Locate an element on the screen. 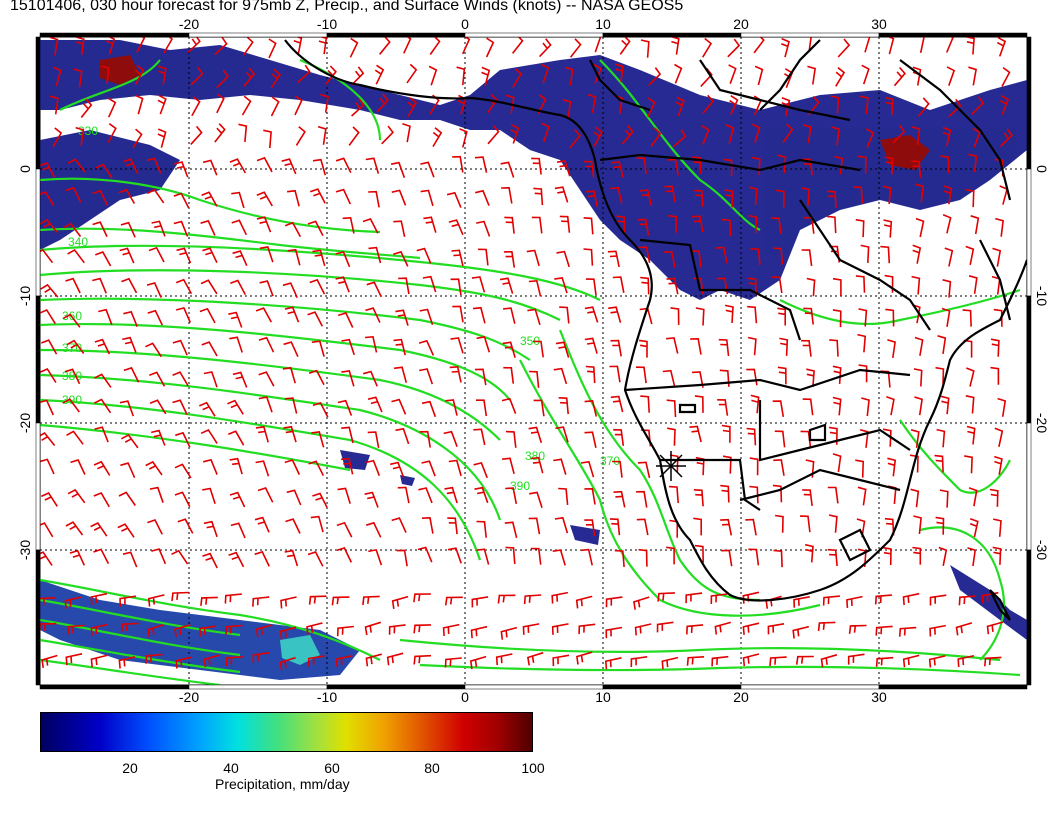 The image size is (1056, 816). star-marker is located at coordinates (671, 466).